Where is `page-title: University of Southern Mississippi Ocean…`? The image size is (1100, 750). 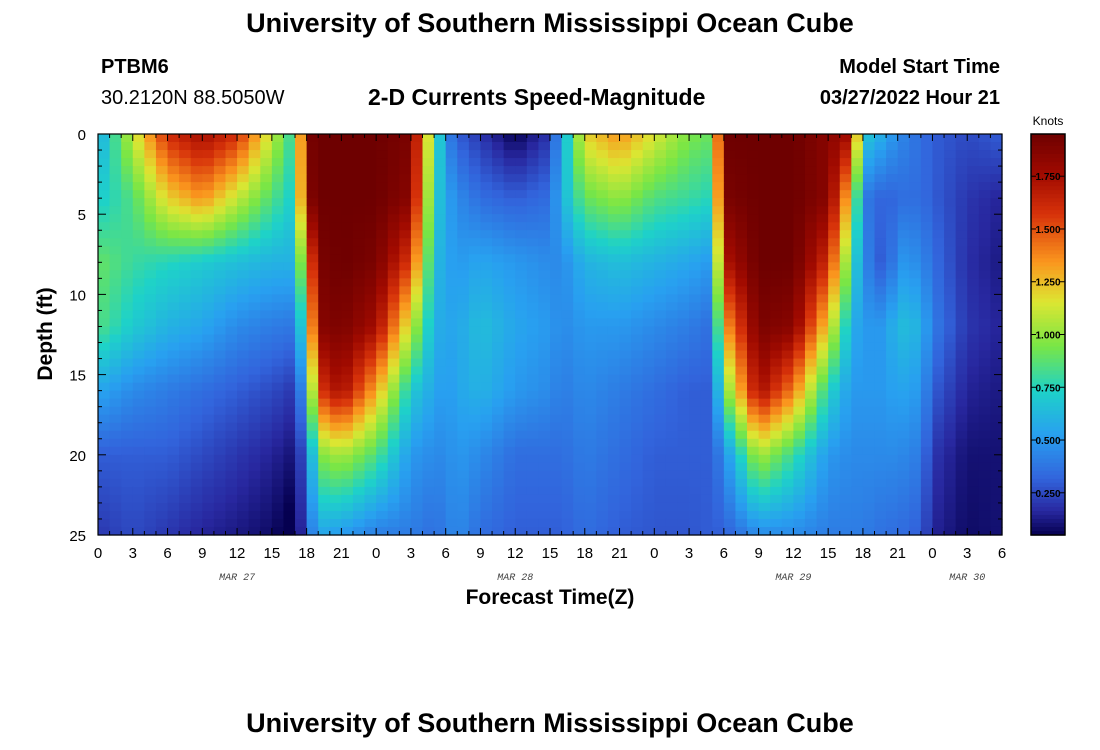
page-title: University of Southern Mississippi Ocean… is located at coordinates (550, 23).